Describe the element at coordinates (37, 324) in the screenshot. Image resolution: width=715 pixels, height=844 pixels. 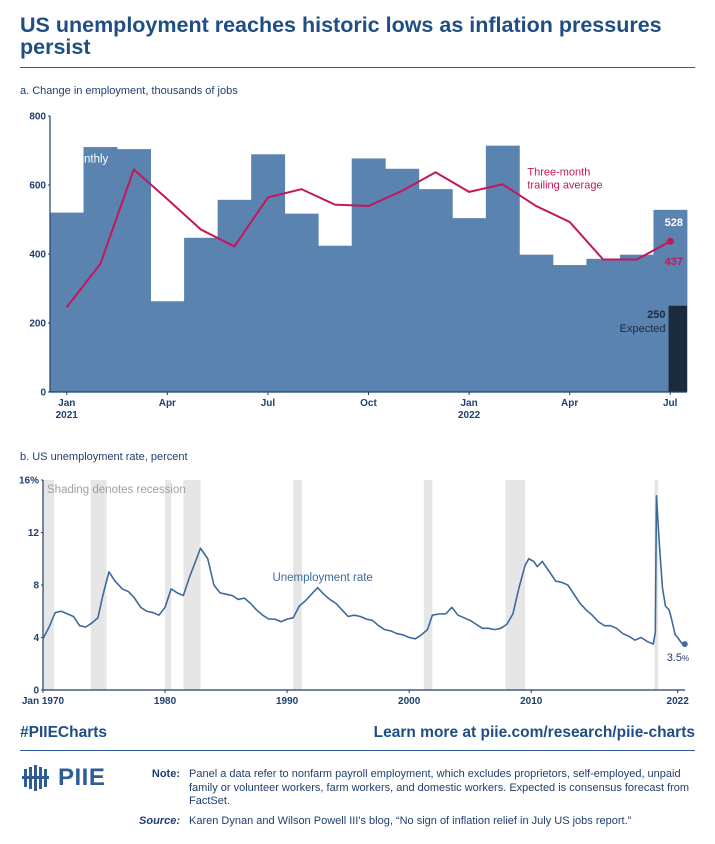
I see `y-tick-label: 200` at that location.